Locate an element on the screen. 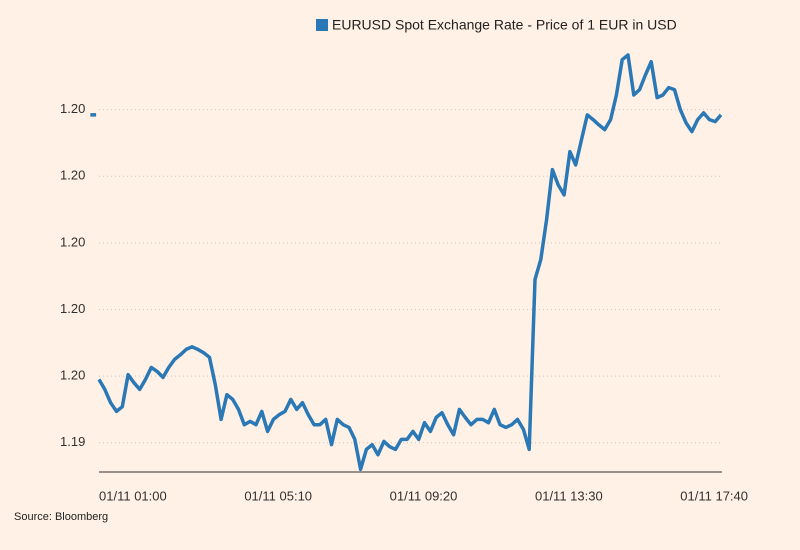  x-tick-label: 01/11 09:20 is located at coordinates (424, 495).